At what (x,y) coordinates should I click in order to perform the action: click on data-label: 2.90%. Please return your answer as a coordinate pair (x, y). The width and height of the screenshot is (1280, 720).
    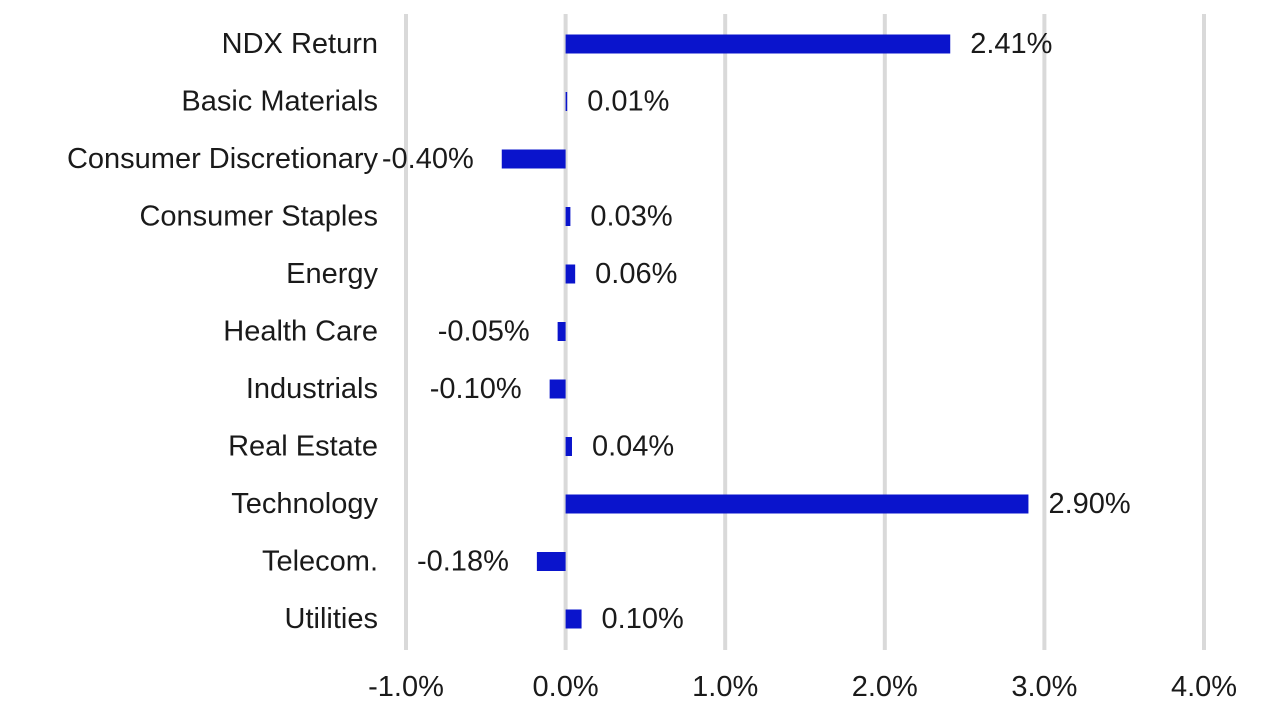
    Looking at the image, I should click on (1089, 504).